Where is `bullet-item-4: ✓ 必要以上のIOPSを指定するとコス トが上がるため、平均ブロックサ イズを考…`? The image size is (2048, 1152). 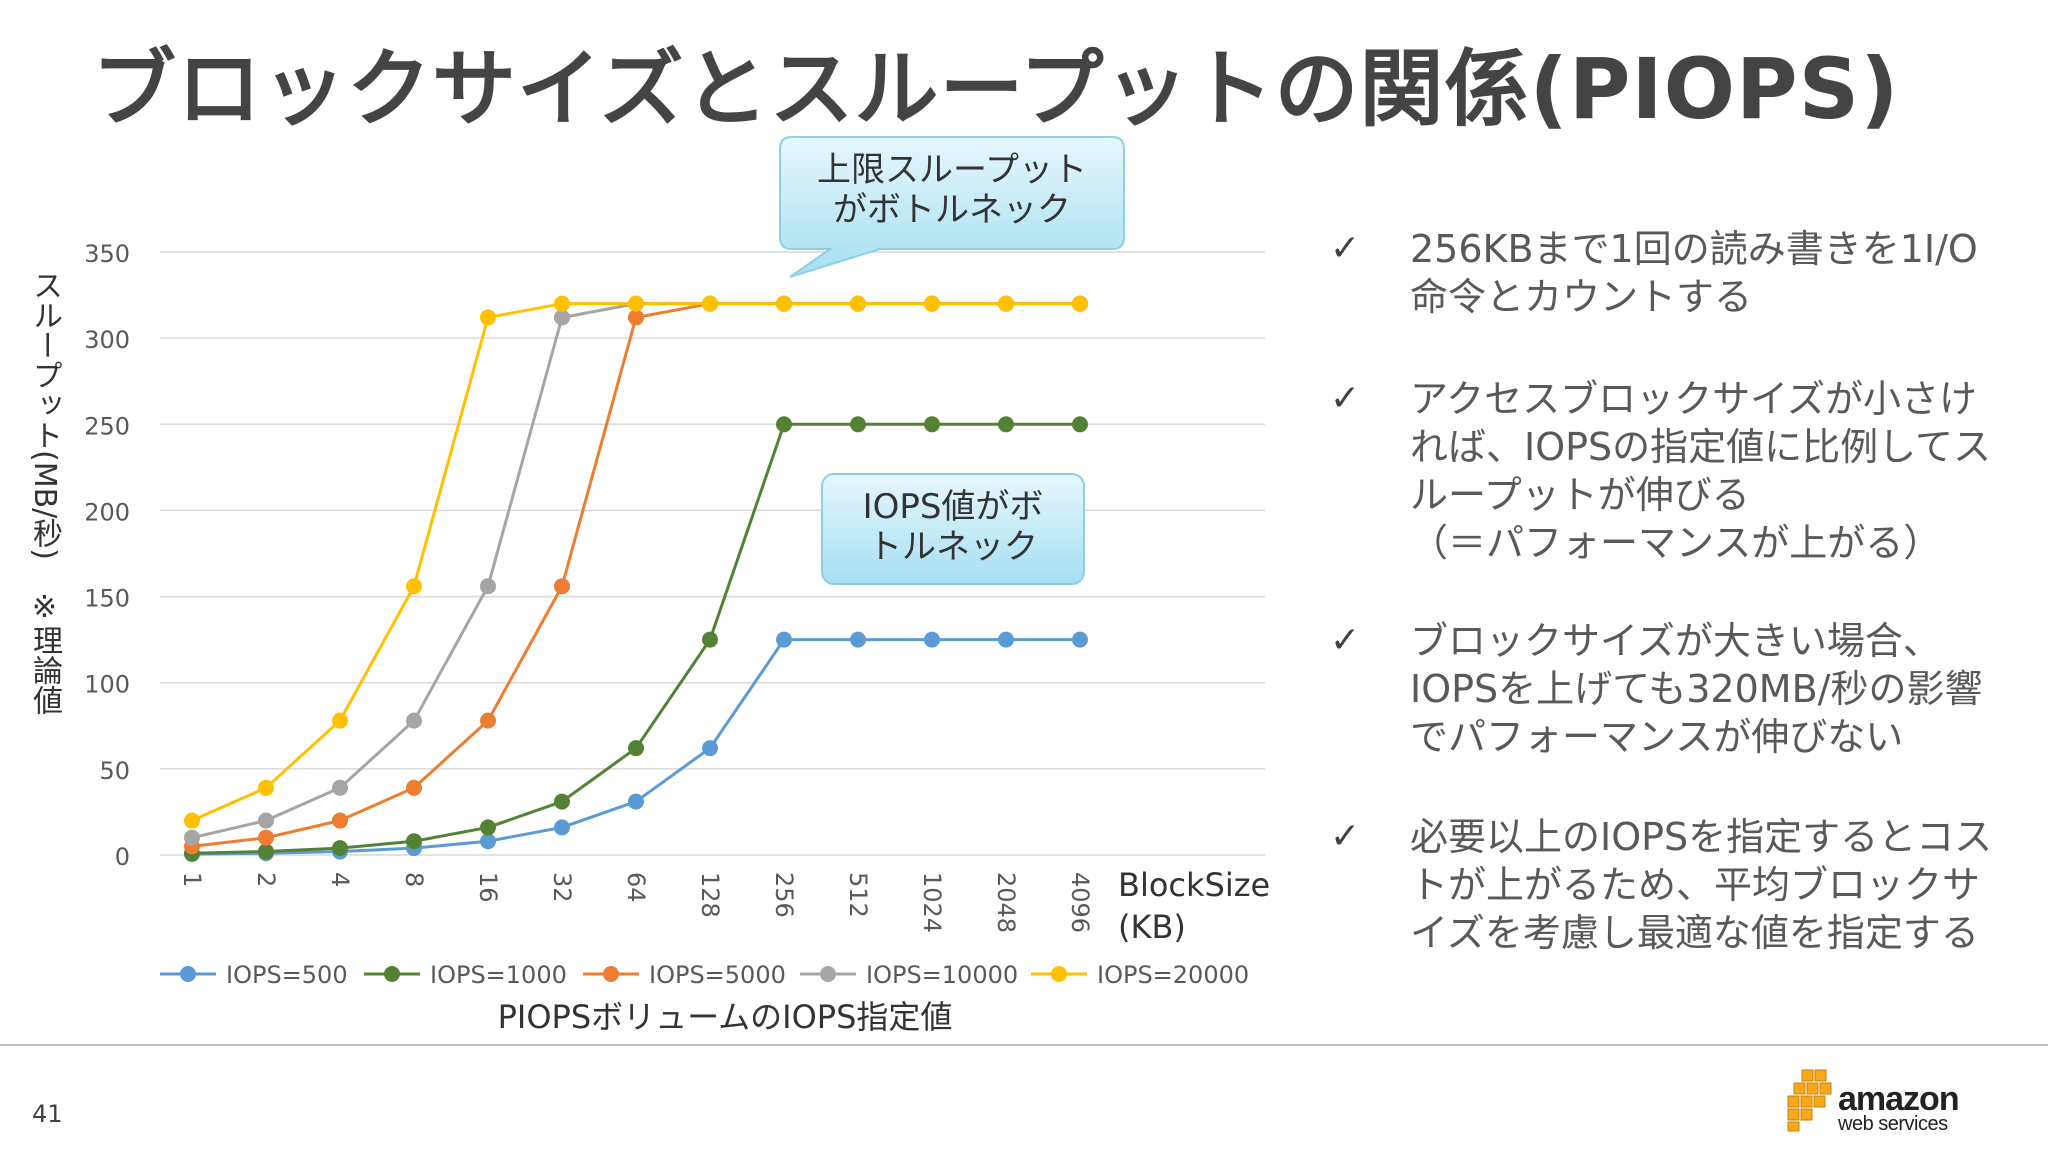
bullet-item-4: ✓ 必要以上のIOPSを指定するとコス トが上がるため、平均ブロックサ イズを考… is located at coordinates (1661, 885).